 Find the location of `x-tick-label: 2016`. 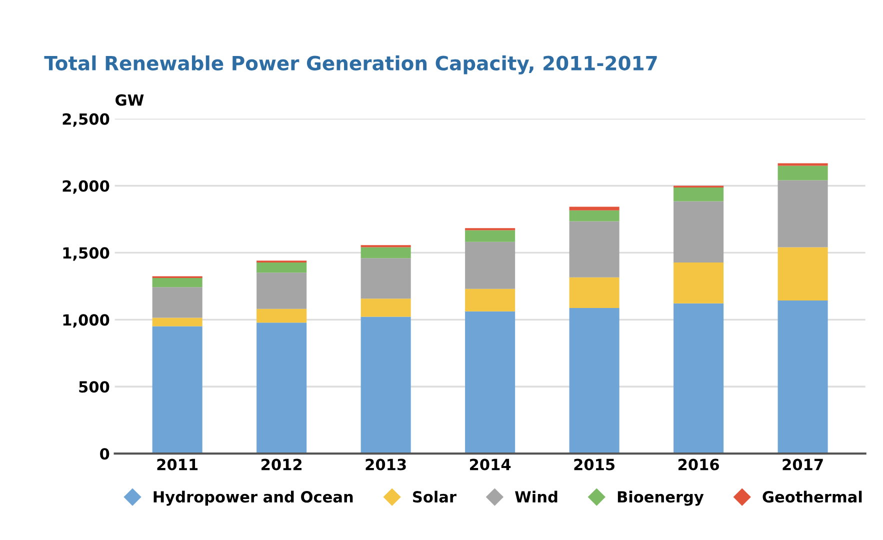

x-tick-label: 2016 is located at coordinates (698, 464).